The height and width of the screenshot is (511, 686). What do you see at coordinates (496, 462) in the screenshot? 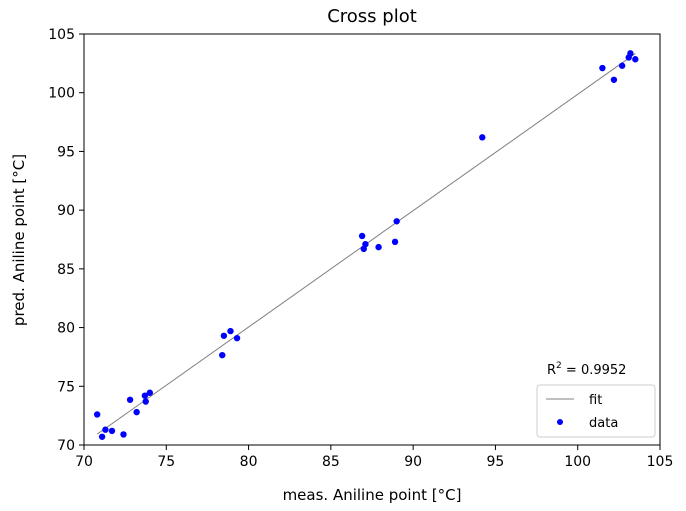
I see `x-tick-label: 95` at bounding box center [496, 462].